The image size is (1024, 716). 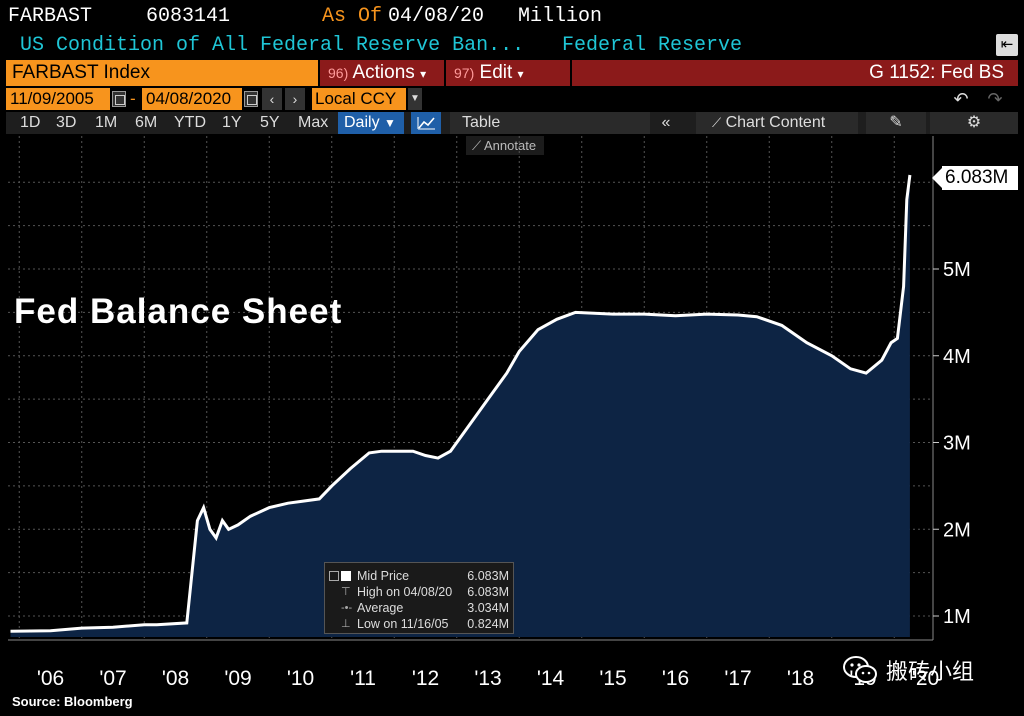 I want to click on edit-label: Edit, so click(x=496, y=72).